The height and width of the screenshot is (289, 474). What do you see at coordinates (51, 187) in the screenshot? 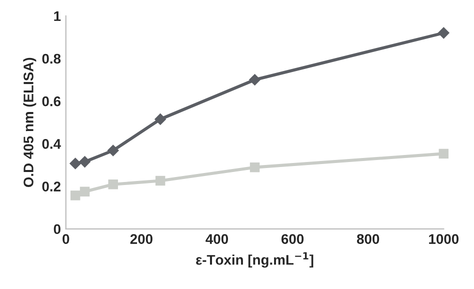
I see `y-tick-label: 0.2` at bounding box center [51, 187].